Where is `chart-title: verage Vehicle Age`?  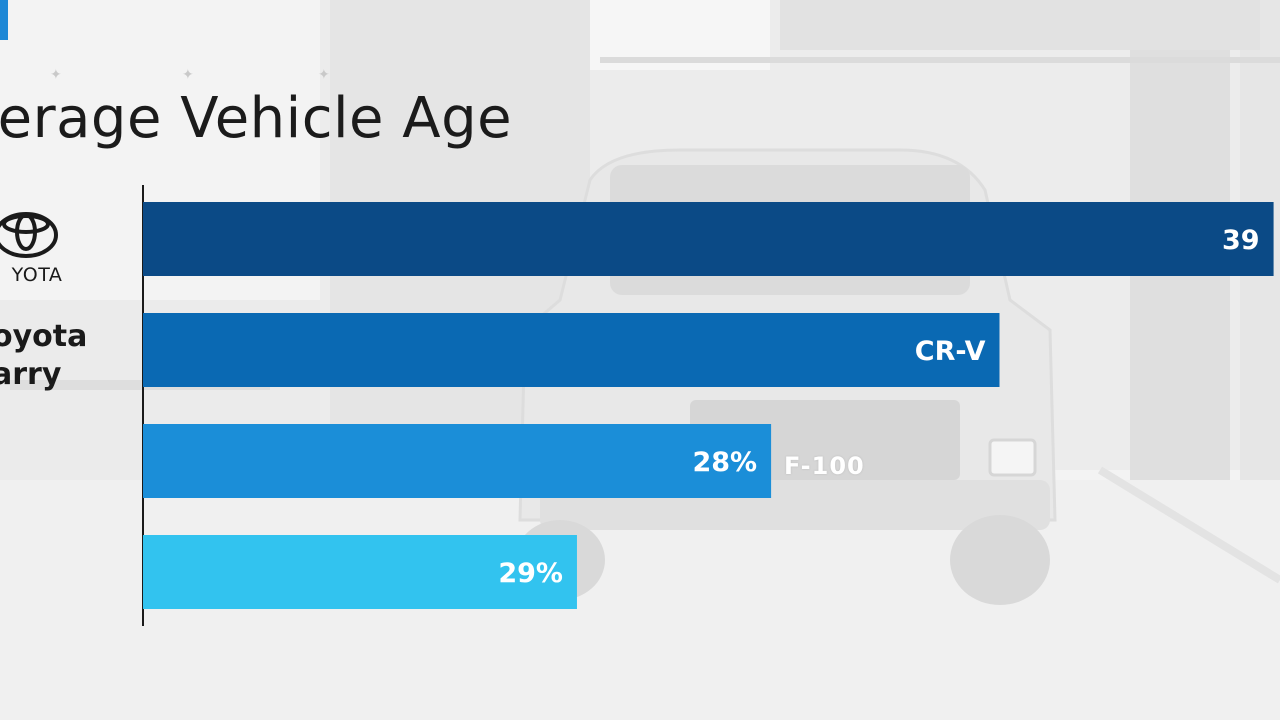 chart-title: verage Vehicle Age is located at coordinates (256, 118).